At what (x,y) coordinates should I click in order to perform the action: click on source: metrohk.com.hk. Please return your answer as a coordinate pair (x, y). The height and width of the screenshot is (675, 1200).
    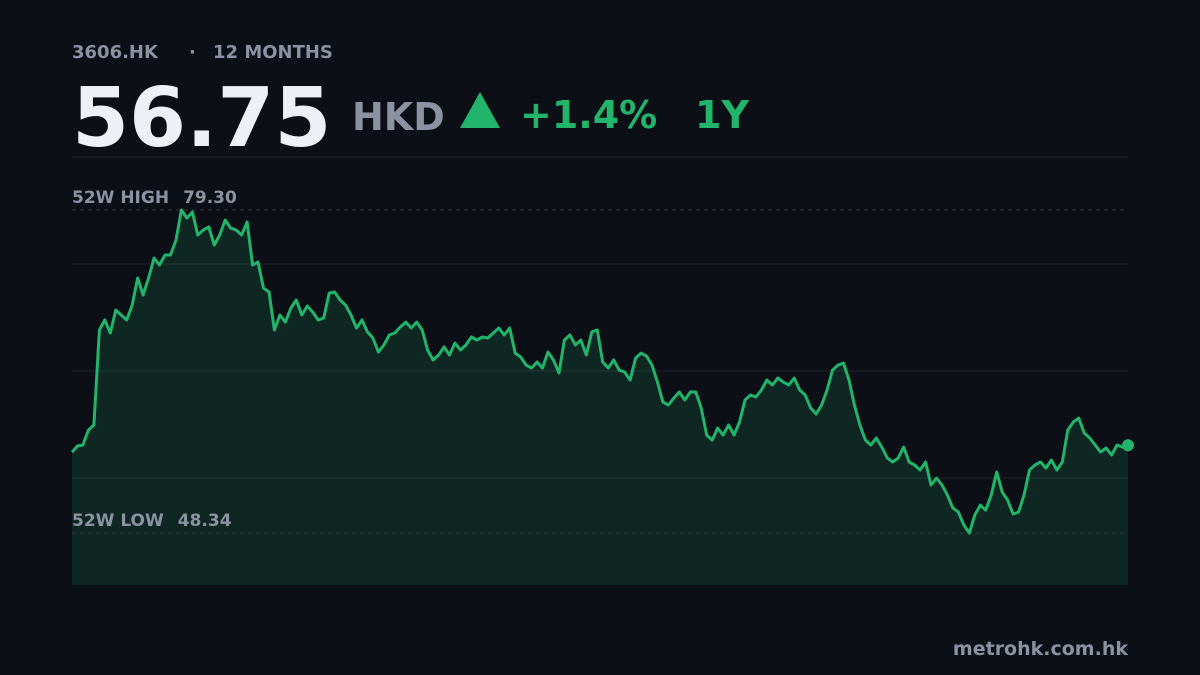
    Looking at the image, I should click on (1040, 649).